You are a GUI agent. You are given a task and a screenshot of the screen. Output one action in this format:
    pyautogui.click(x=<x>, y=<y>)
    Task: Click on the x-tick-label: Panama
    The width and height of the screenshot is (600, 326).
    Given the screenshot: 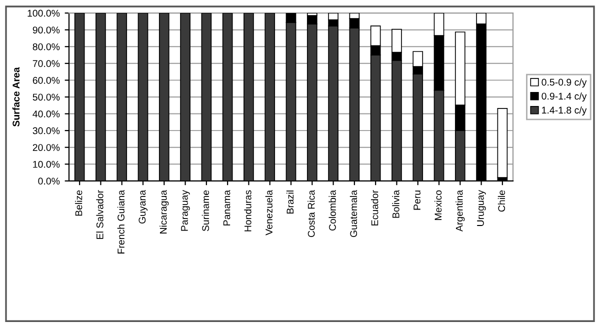 What is the action you would take?
    pyautogui.click(x=226, y=208)
    